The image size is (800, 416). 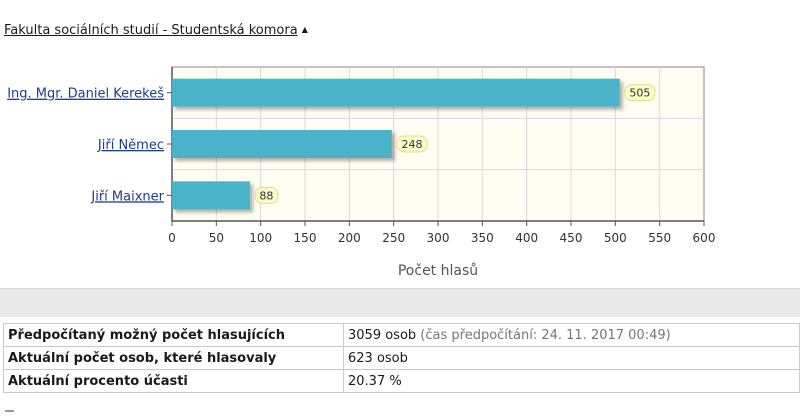 I want to click on data-label: 248, so click(x=411, y=144).